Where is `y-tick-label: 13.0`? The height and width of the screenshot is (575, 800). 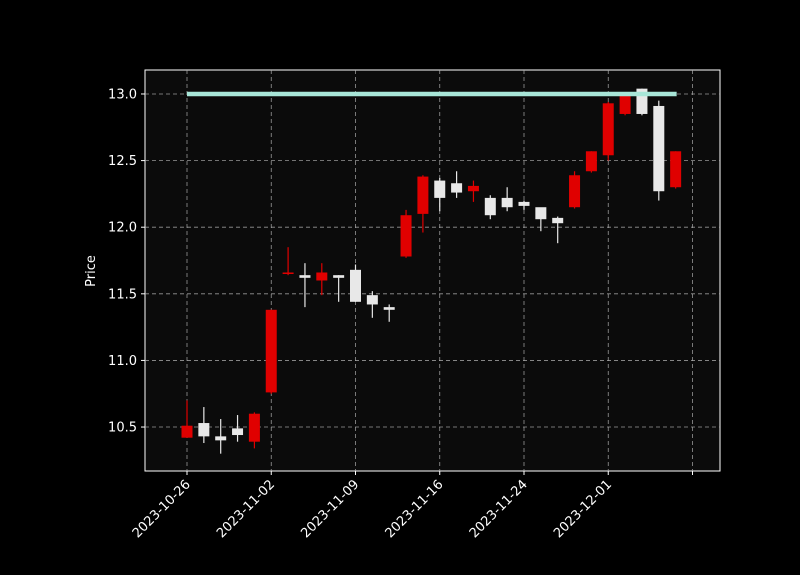 y-tick-label: 13.0 is located at coordinates (122, 94).